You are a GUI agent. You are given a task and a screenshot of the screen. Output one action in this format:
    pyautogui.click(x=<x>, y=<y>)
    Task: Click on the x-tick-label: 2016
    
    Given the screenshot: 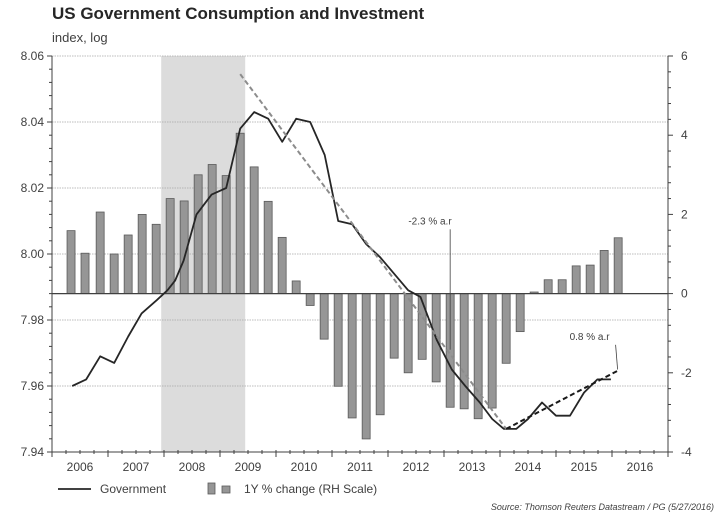 What is the action you would take?
    pyautogui.click(x=640, y=467)
    